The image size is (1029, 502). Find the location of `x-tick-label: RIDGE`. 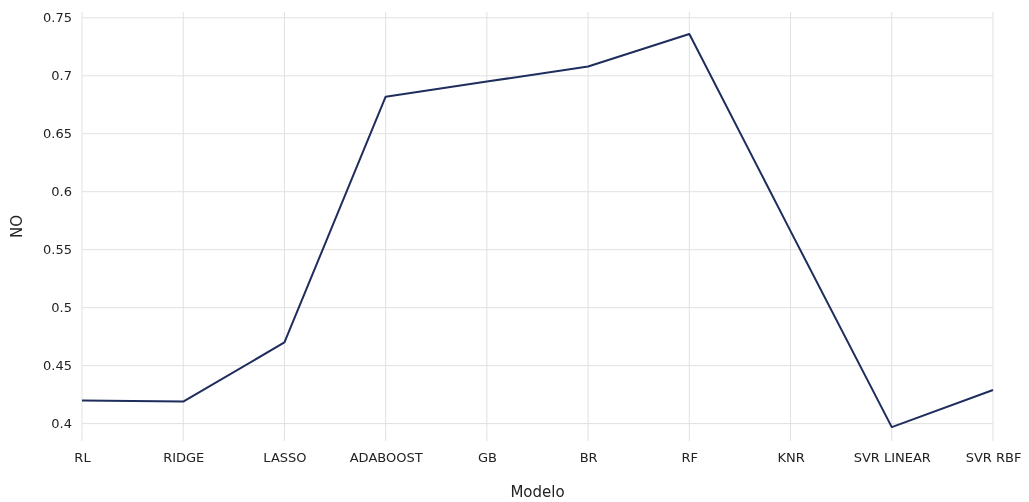

x-tick-label: RIDGE is located at coordinates (184, 458).